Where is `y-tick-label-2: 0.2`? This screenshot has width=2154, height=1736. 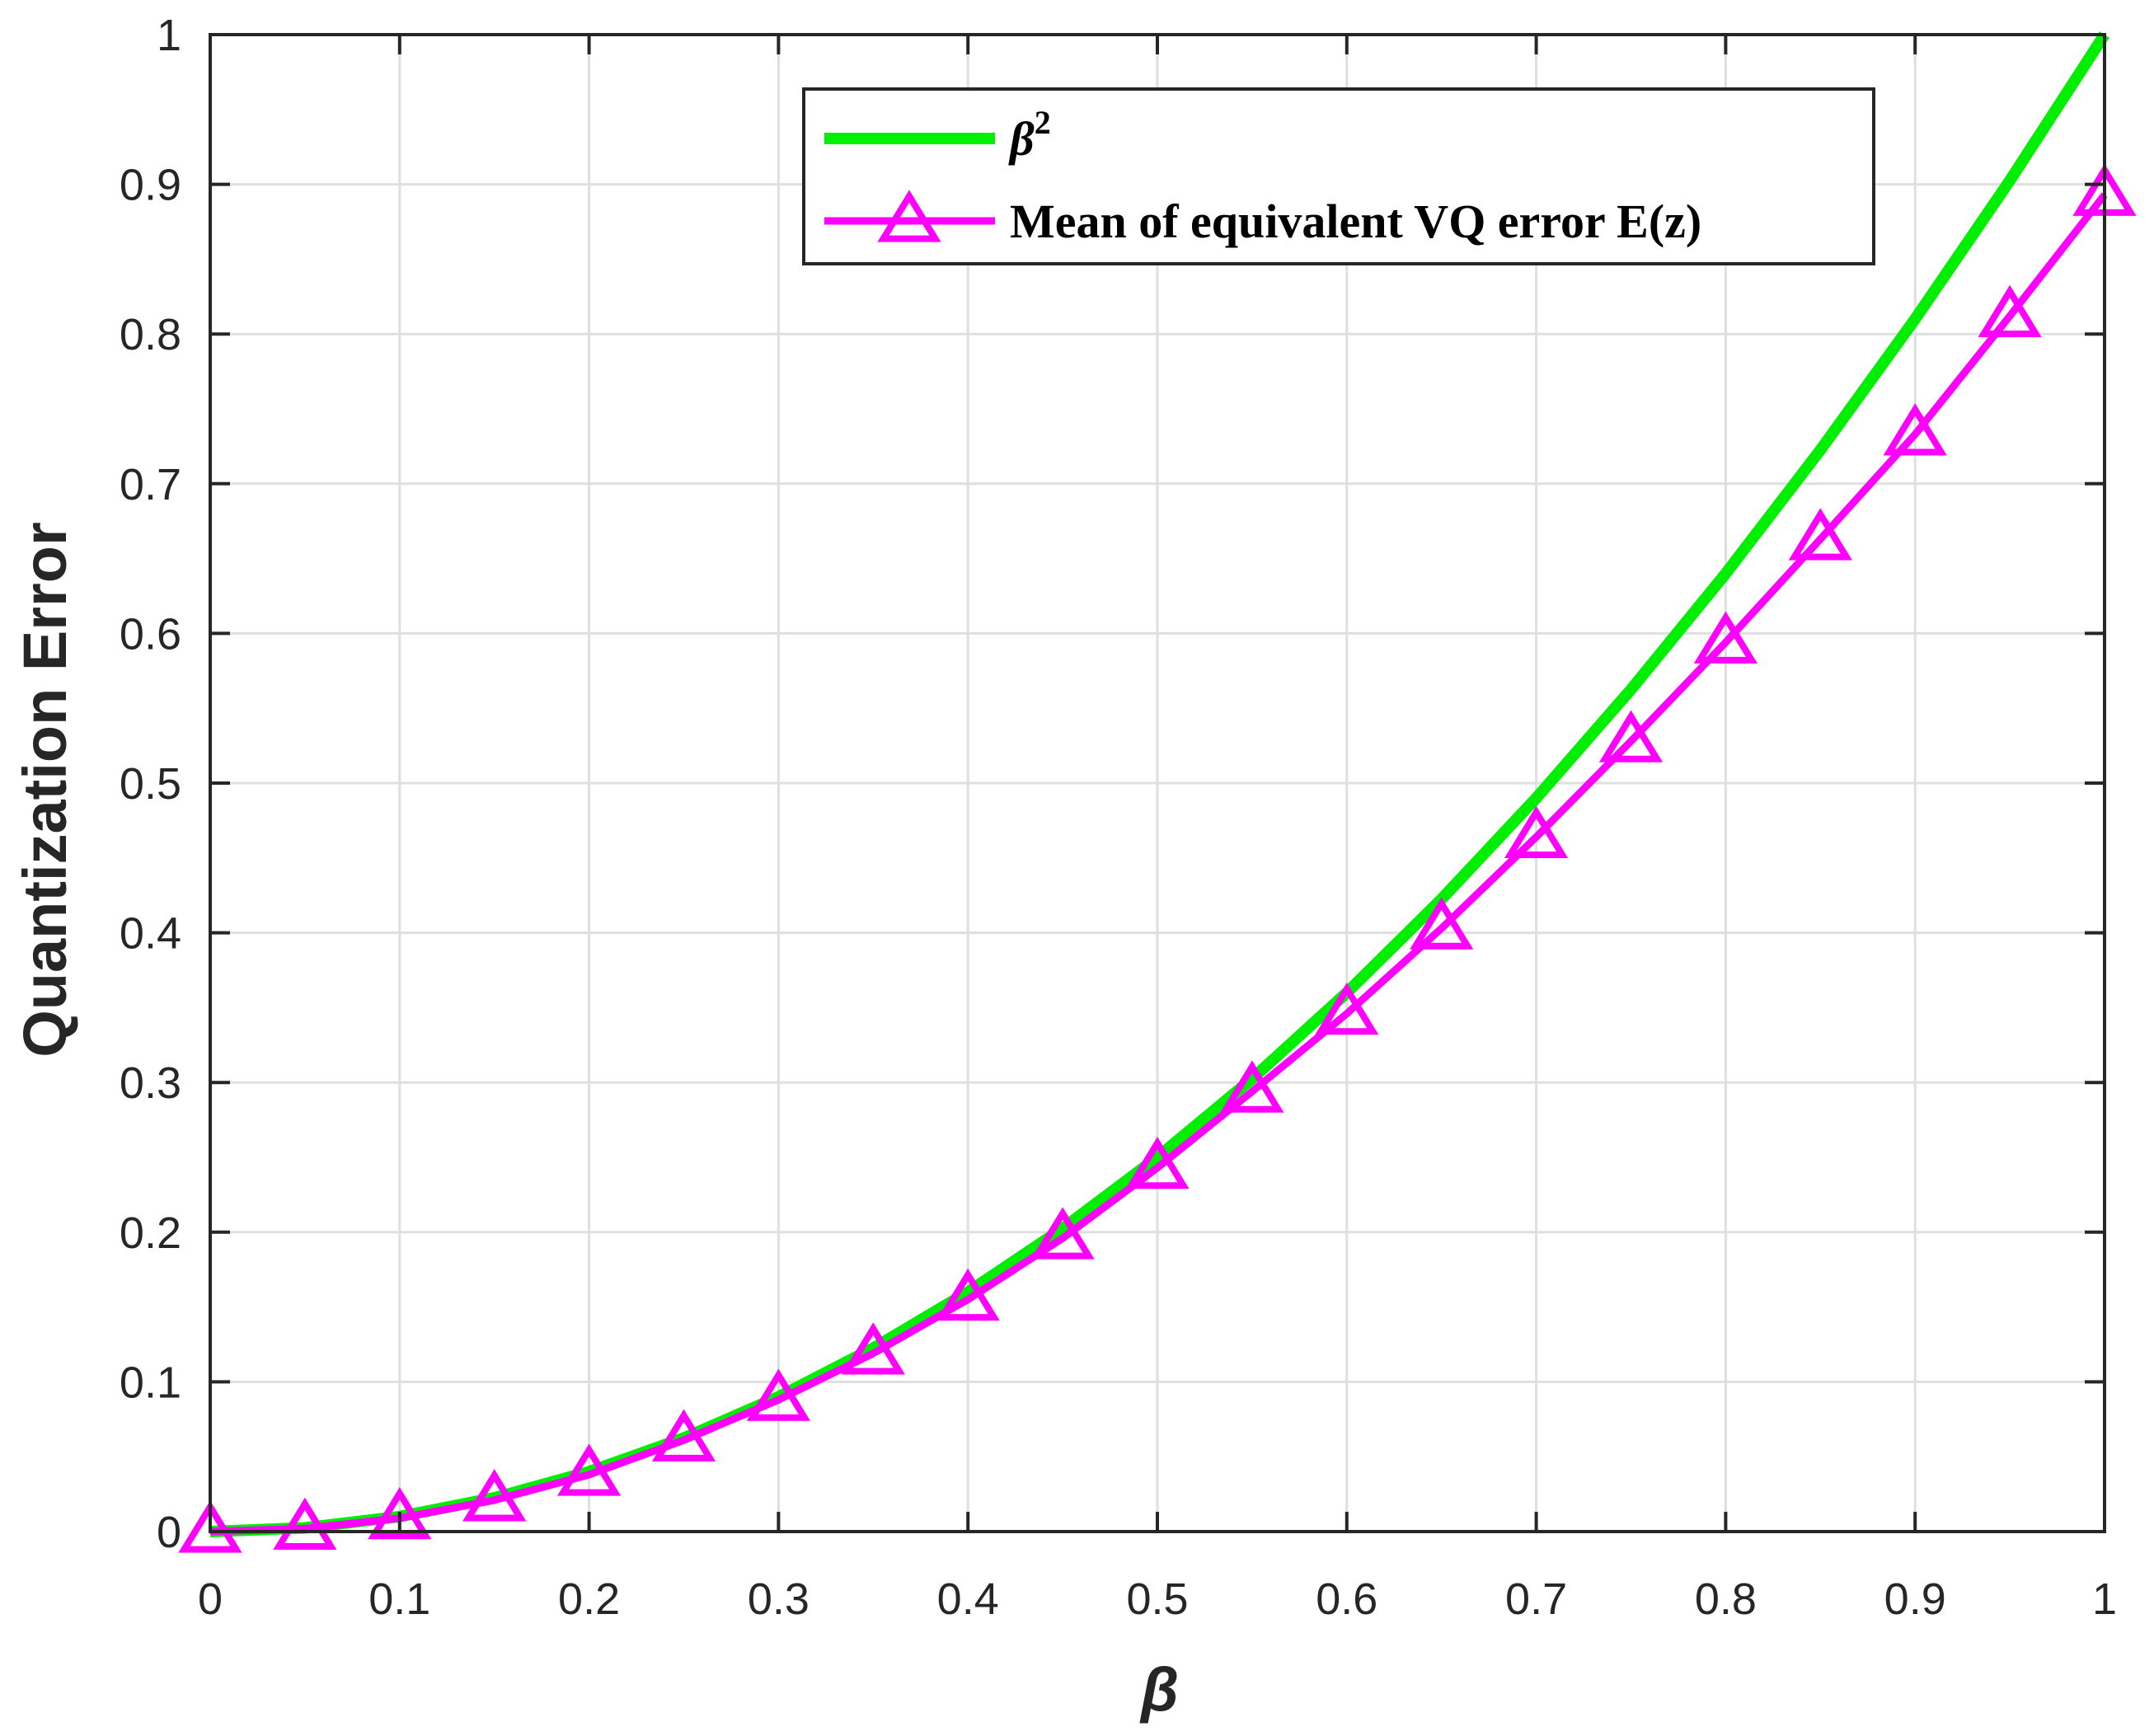 y-tick-label-2: 0.2 is located at coordinates (150, 1233).